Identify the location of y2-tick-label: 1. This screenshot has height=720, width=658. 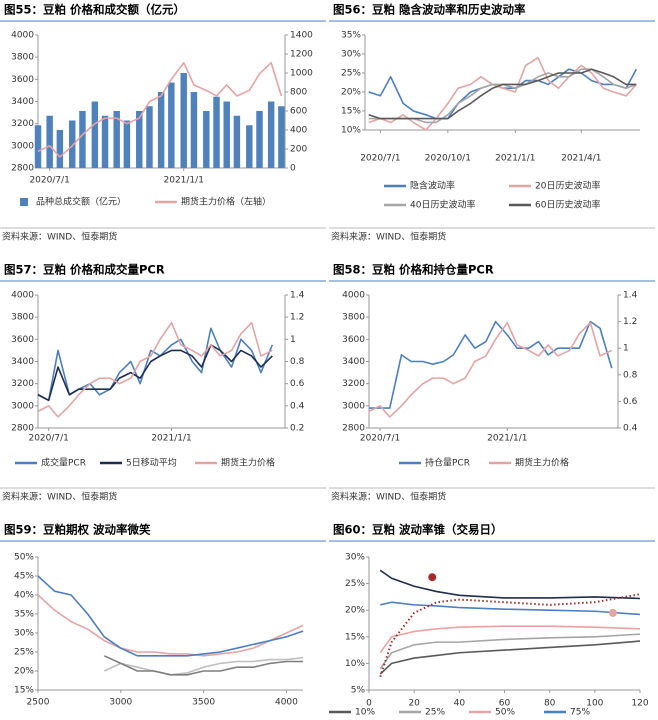
(293, 340).